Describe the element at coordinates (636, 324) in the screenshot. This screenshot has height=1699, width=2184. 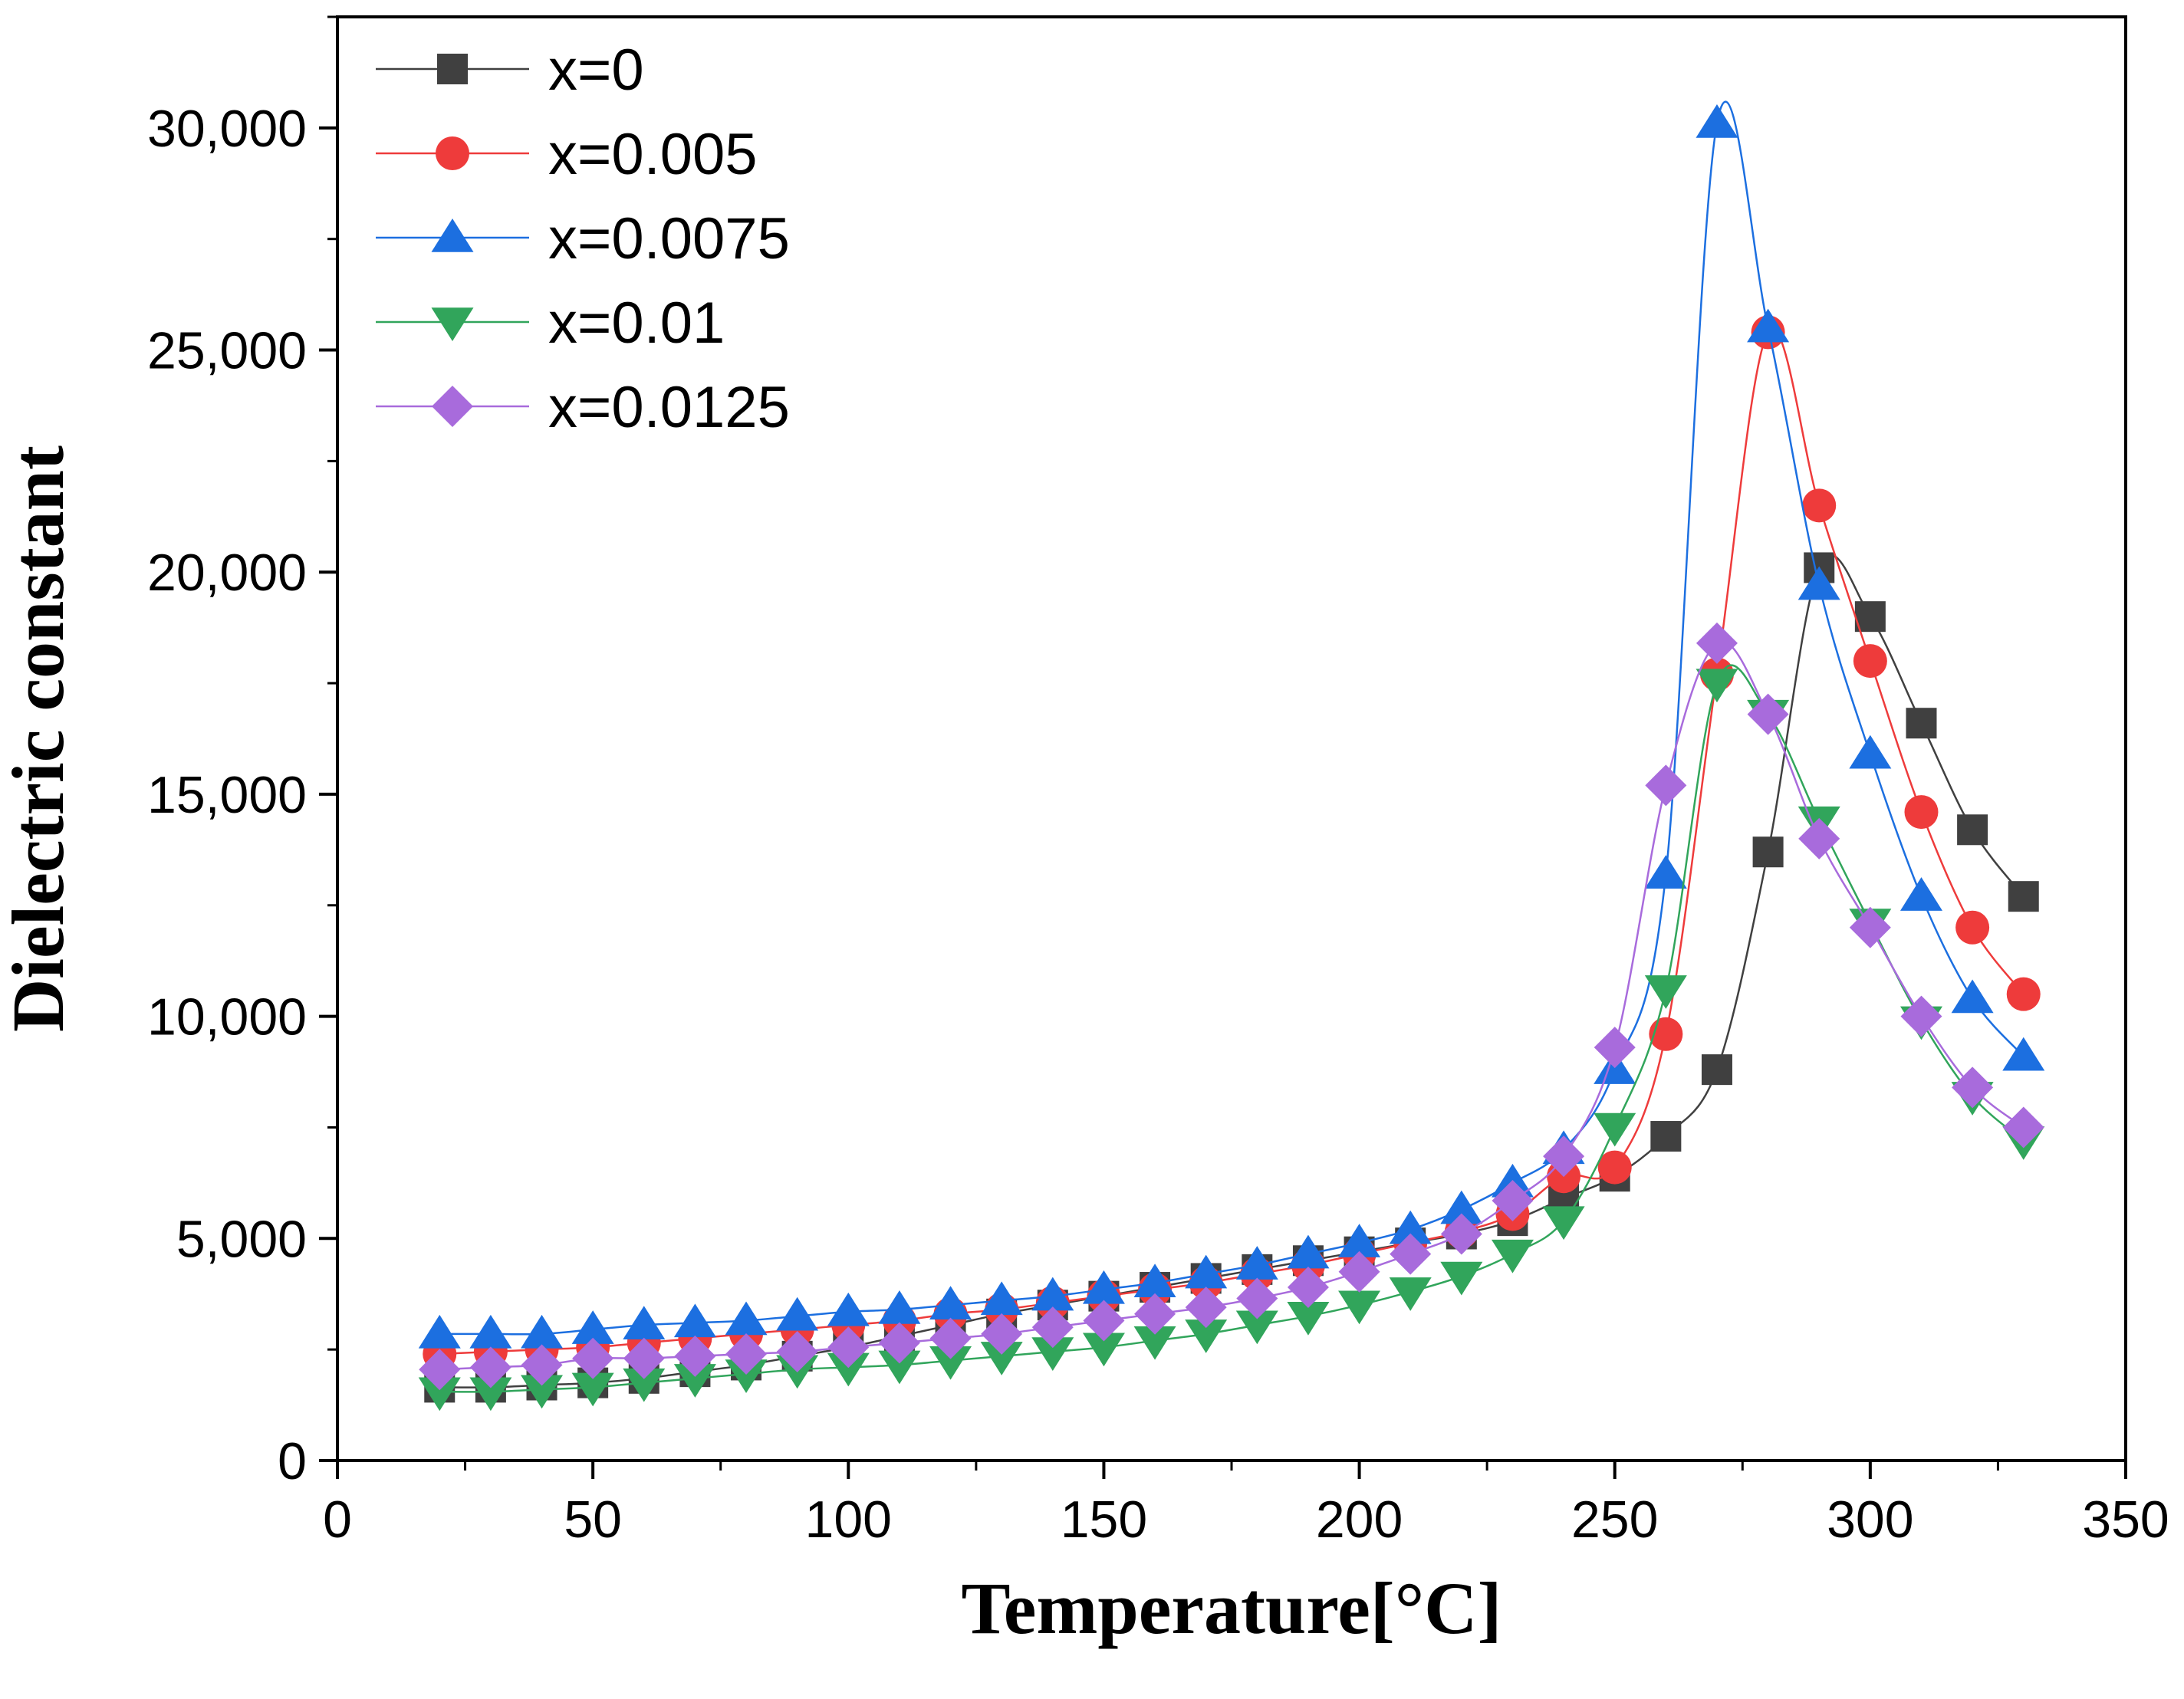
I see `legend-label-3: x=0.01` at that location.